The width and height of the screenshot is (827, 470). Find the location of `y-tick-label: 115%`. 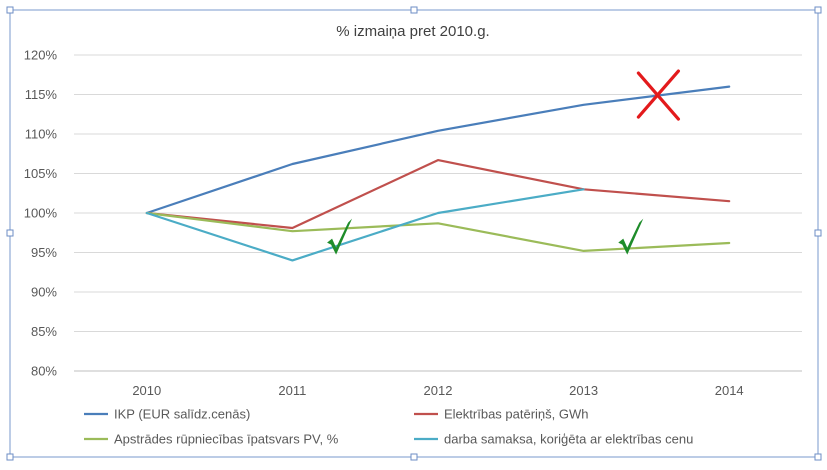

y-tick-label: 115% is located at coordinates (41, 94).